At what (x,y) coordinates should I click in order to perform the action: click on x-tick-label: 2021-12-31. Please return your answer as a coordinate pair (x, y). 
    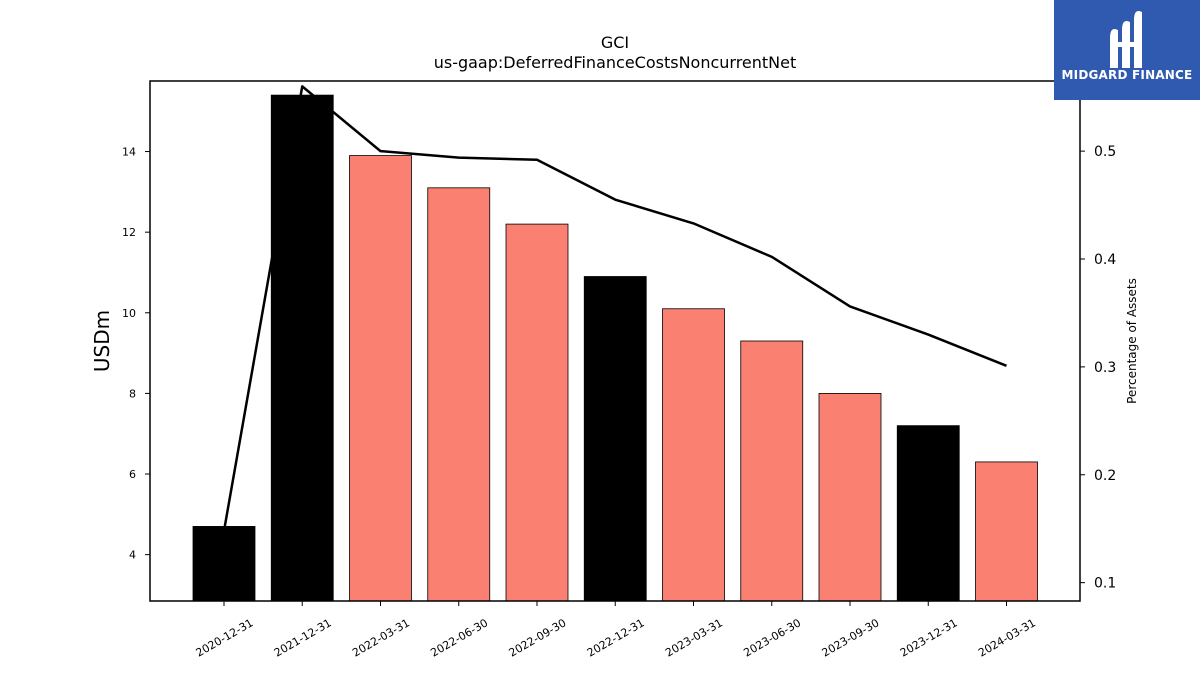
    Looking at the image, I should click on (303, 637).